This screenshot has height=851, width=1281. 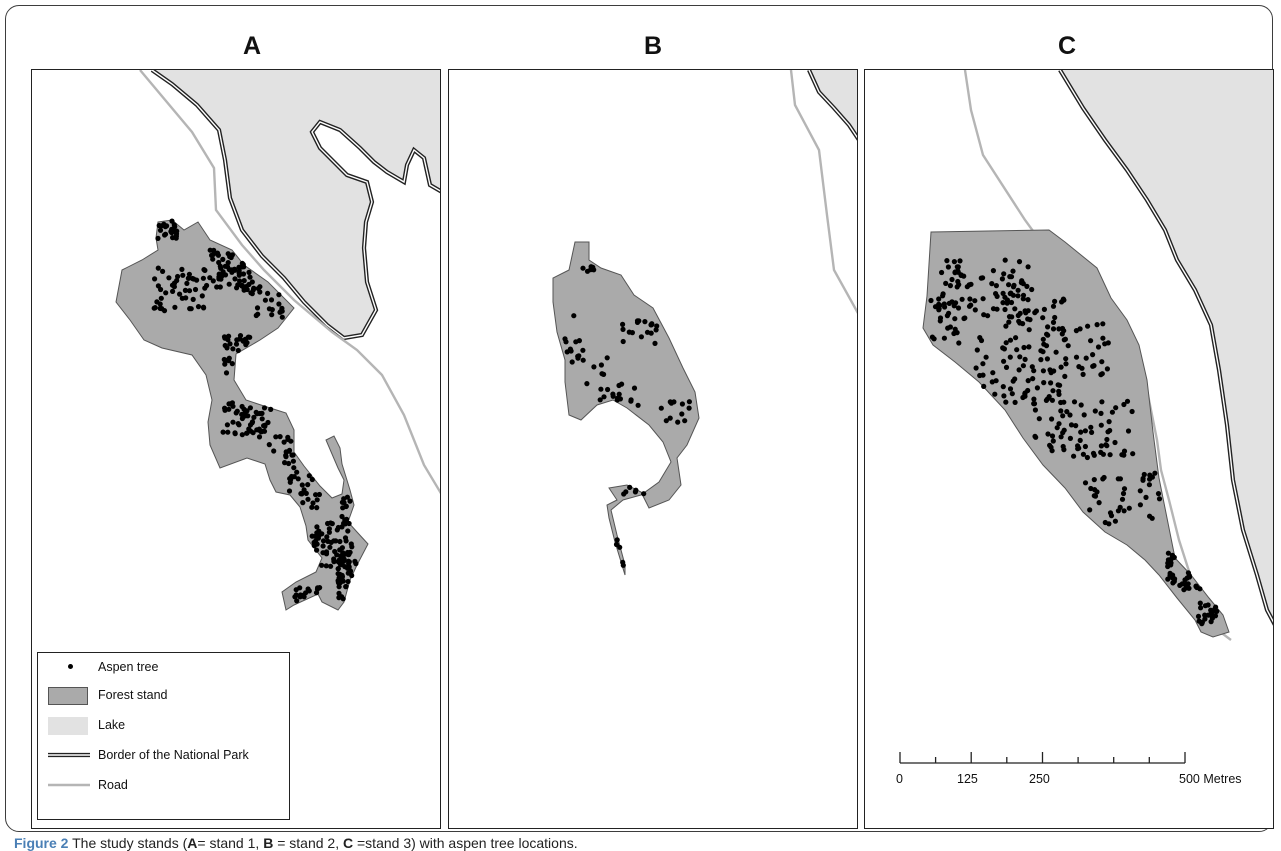 What do you see at coordinates (163, 756) in the screenshot?
I see `legend-item-border: Border of the National Park` at bounding box center [163, 756].